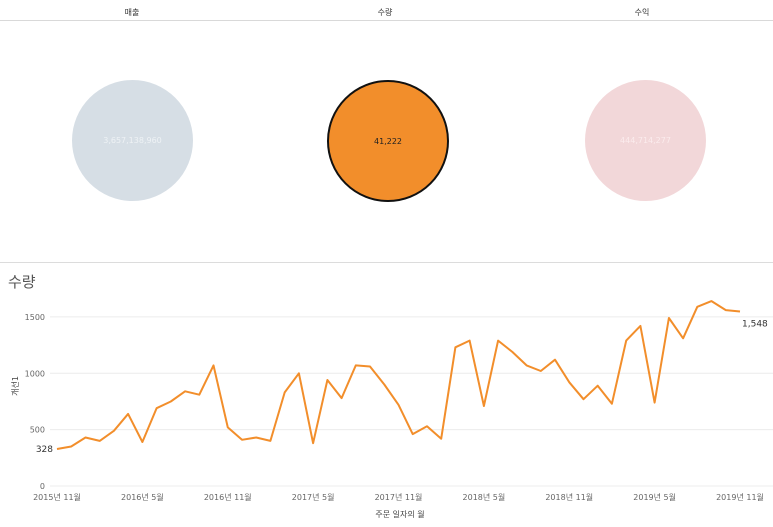 This screenshot has width=773, height=527. I want to click on kpi-title-quantity: 수량, so click(385, 12).